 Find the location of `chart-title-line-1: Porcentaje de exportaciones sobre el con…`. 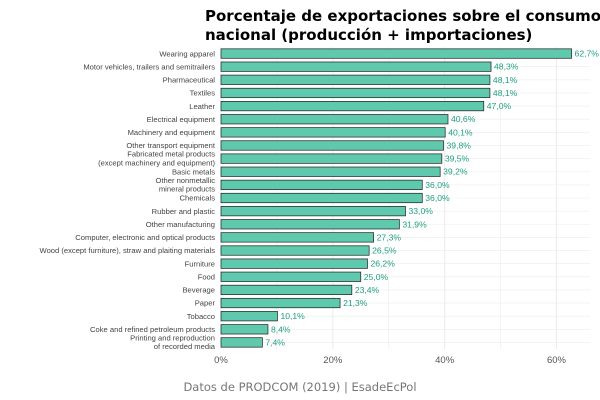

chart-title-line-1: Porcentaje de exportaciones sobre el con… is located at coordinates (402, 16).